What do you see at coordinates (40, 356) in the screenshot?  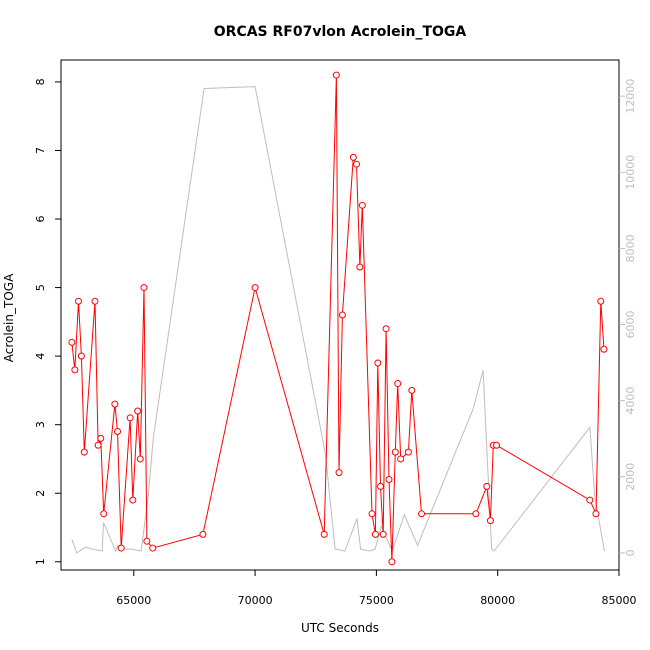 I see `y-tick-label: 4` at bounding box center [40, 356].